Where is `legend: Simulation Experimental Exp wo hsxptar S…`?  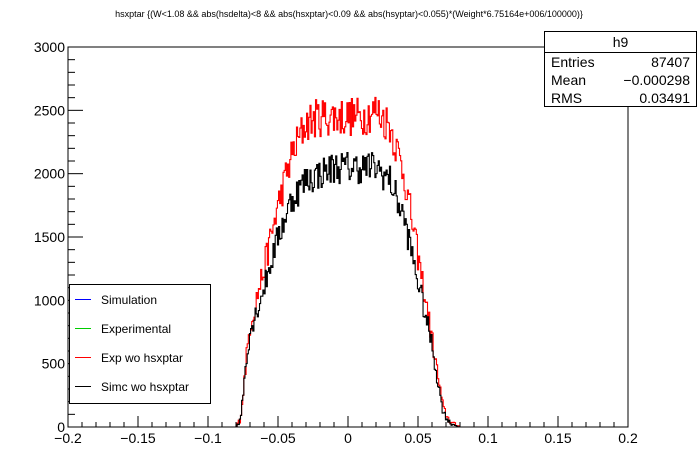 legend: Simulation Experimental Exp wo hsxptar S… is located at coordinates (140, 344).